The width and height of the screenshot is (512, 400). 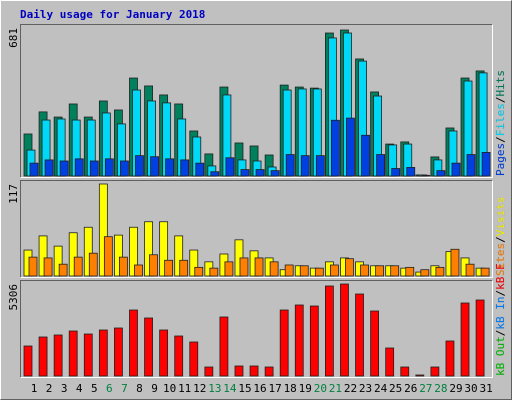 I want to click on x-tick-label: 12, so click(x=199, y=388).